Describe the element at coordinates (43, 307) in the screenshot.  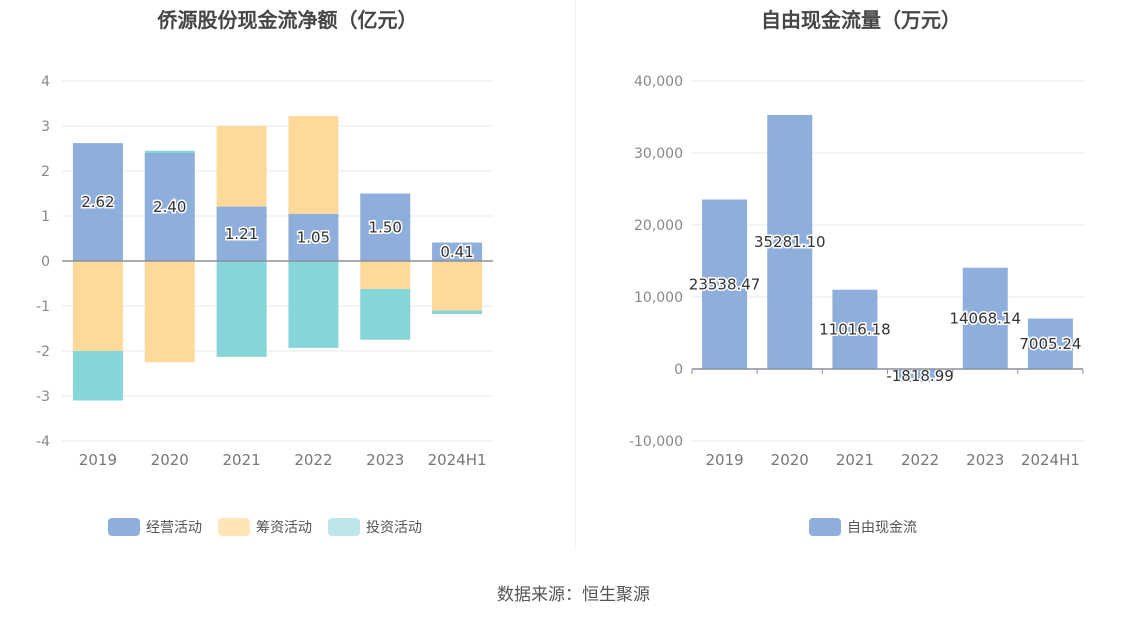
I see `y-tick-label: -1` at that location.